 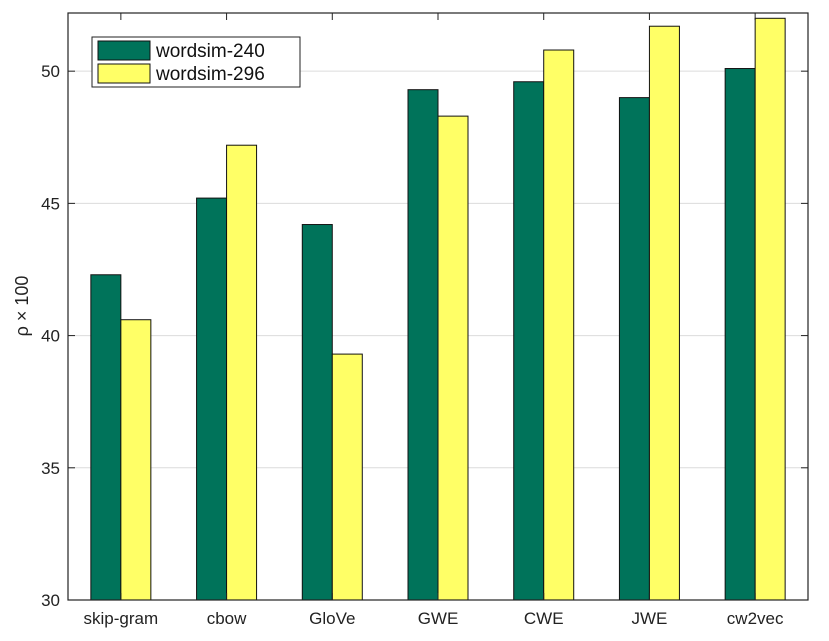 What do you see at coordinates (212, 399) in the screenshot?
I see `bar-wordsim-240-cbow` at bounding box center [212, 399].